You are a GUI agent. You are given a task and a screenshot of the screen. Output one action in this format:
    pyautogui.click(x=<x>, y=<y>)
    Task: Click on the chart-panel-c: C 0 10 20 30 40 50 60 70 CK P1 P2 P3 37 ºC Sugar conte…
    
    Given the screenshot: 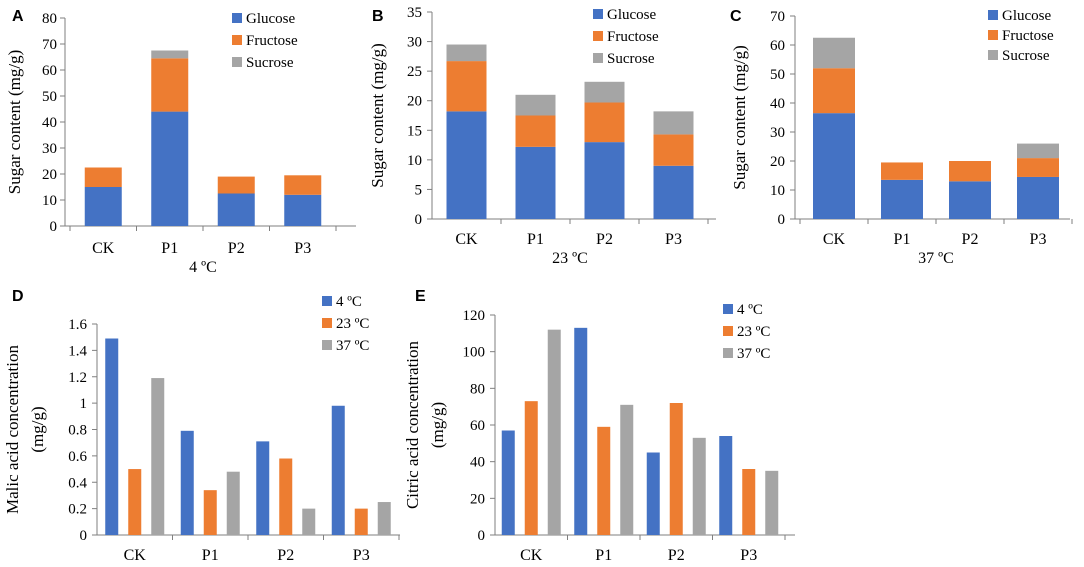 What is the action you would take?
    pyautogui.click(x=901, y=137)
    